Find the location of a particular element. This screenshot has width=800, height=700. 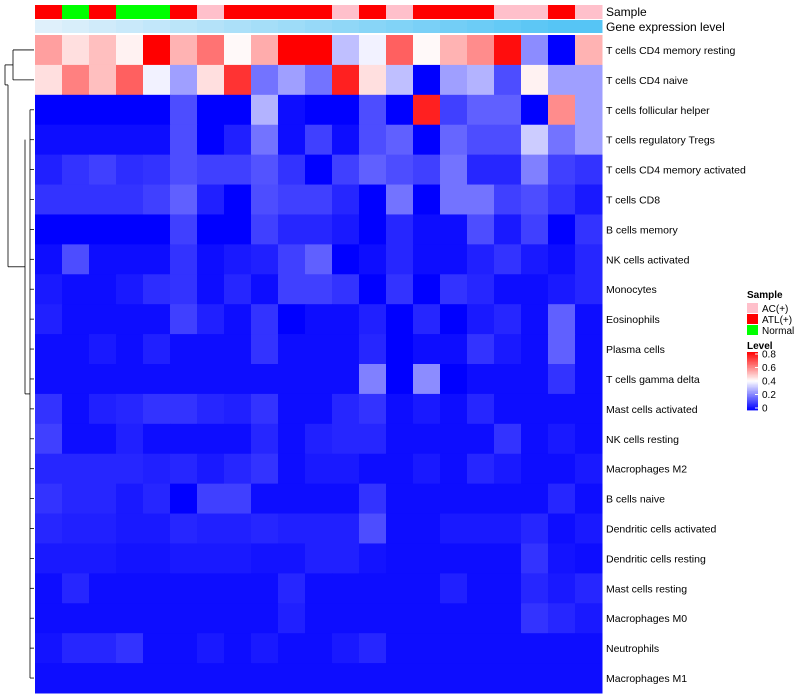

sample-annotation-label: Sample is located at coordinates (626, 12).